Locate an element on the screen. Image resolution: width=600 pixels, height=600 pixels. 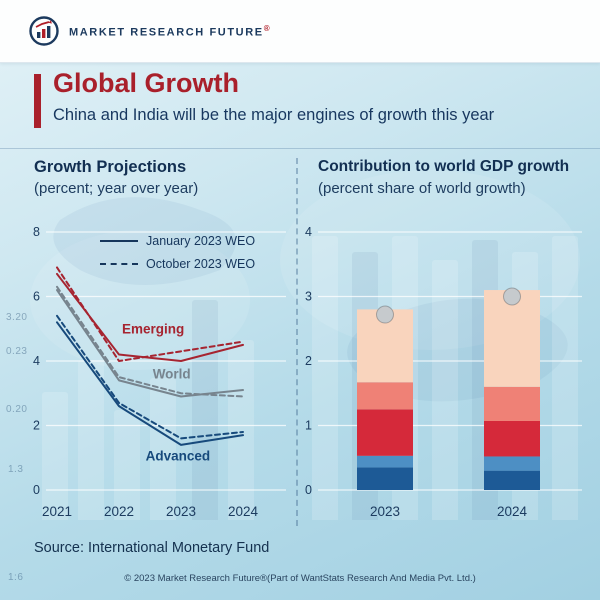
legend-item-october: October 2023 WEO is located at coordinates (177, 264).